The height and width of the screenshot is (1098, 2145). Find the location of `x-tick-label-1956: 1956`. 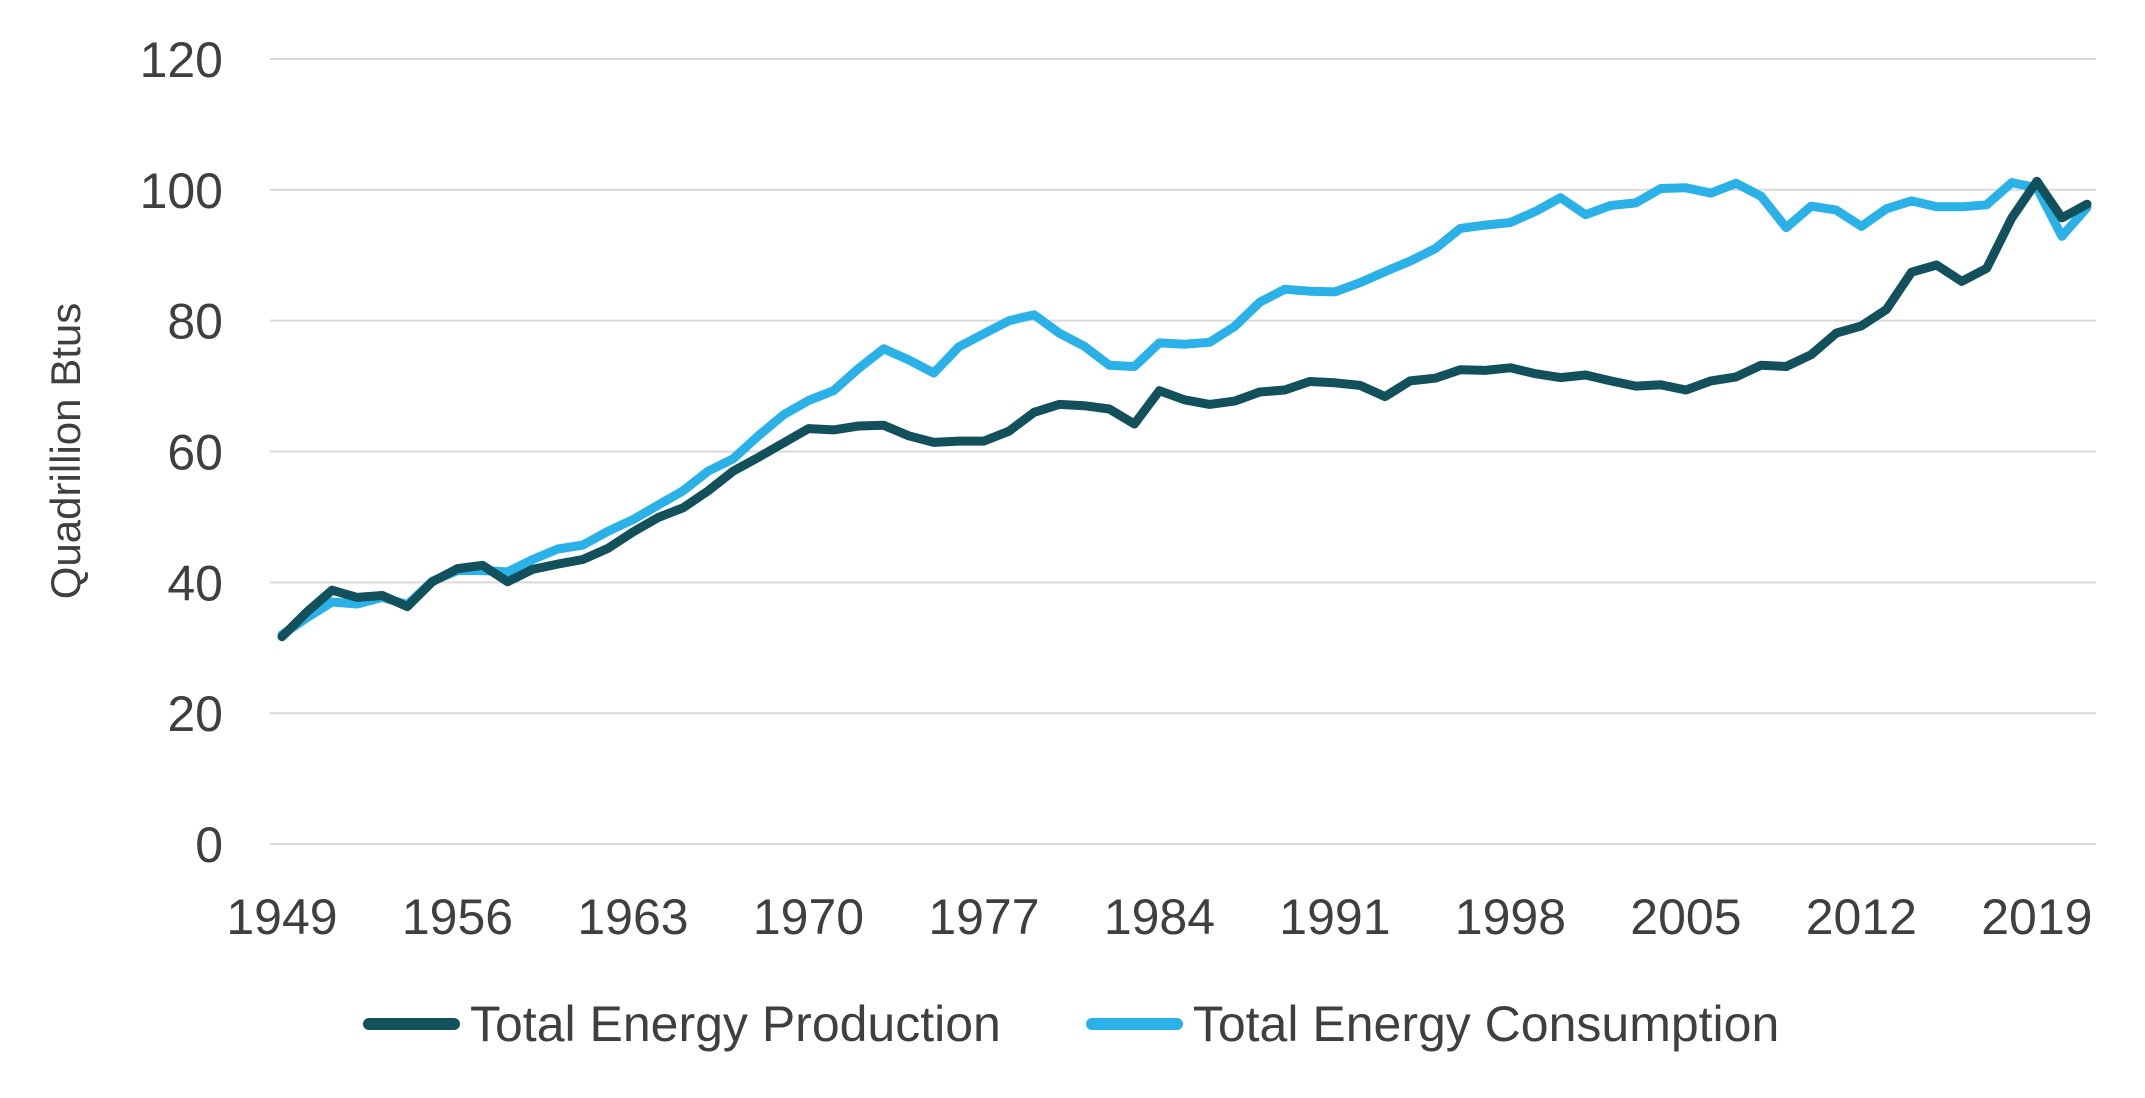

x-tick-label-1956: 1956 is located at coordinates (457, 917).